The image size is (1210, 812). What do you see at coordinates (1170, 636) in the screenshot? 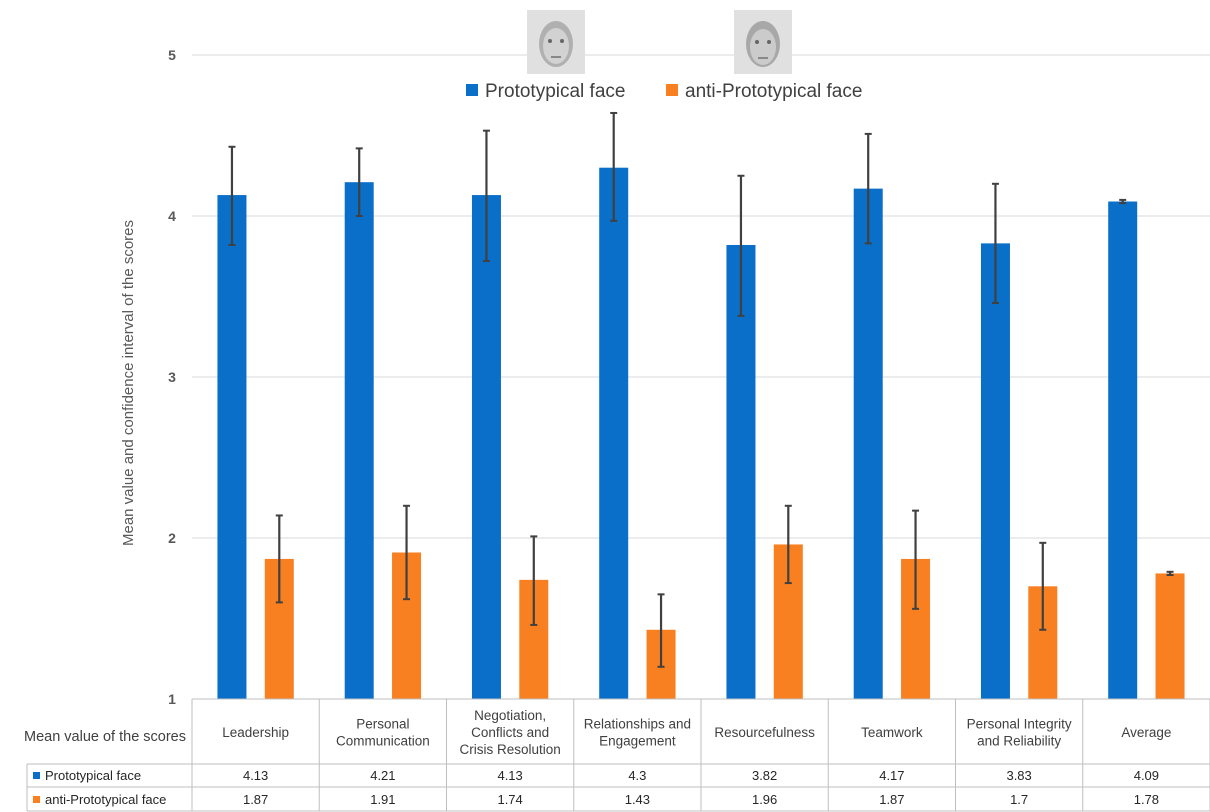
I see `bar-anti-prototypical` at bounding box center [1170, 636].